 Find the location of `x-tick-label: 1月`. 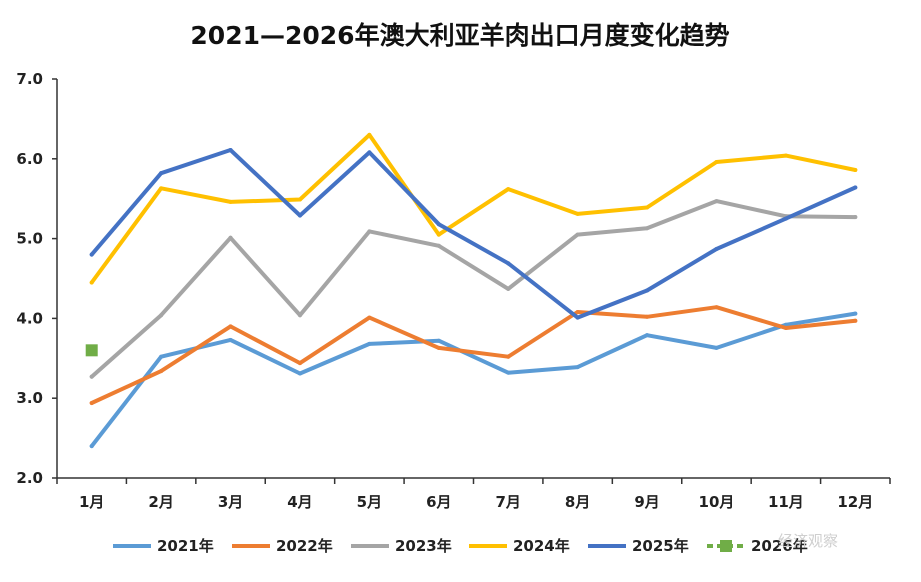

x-tick-label: 1月 is located at coordinates (91, 502).